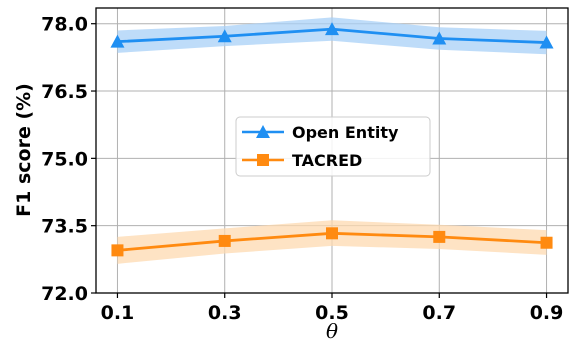  Describe the element at coordinates (64, 92) in the screenshot. I see `y-tick-label: 76.5` at that location.